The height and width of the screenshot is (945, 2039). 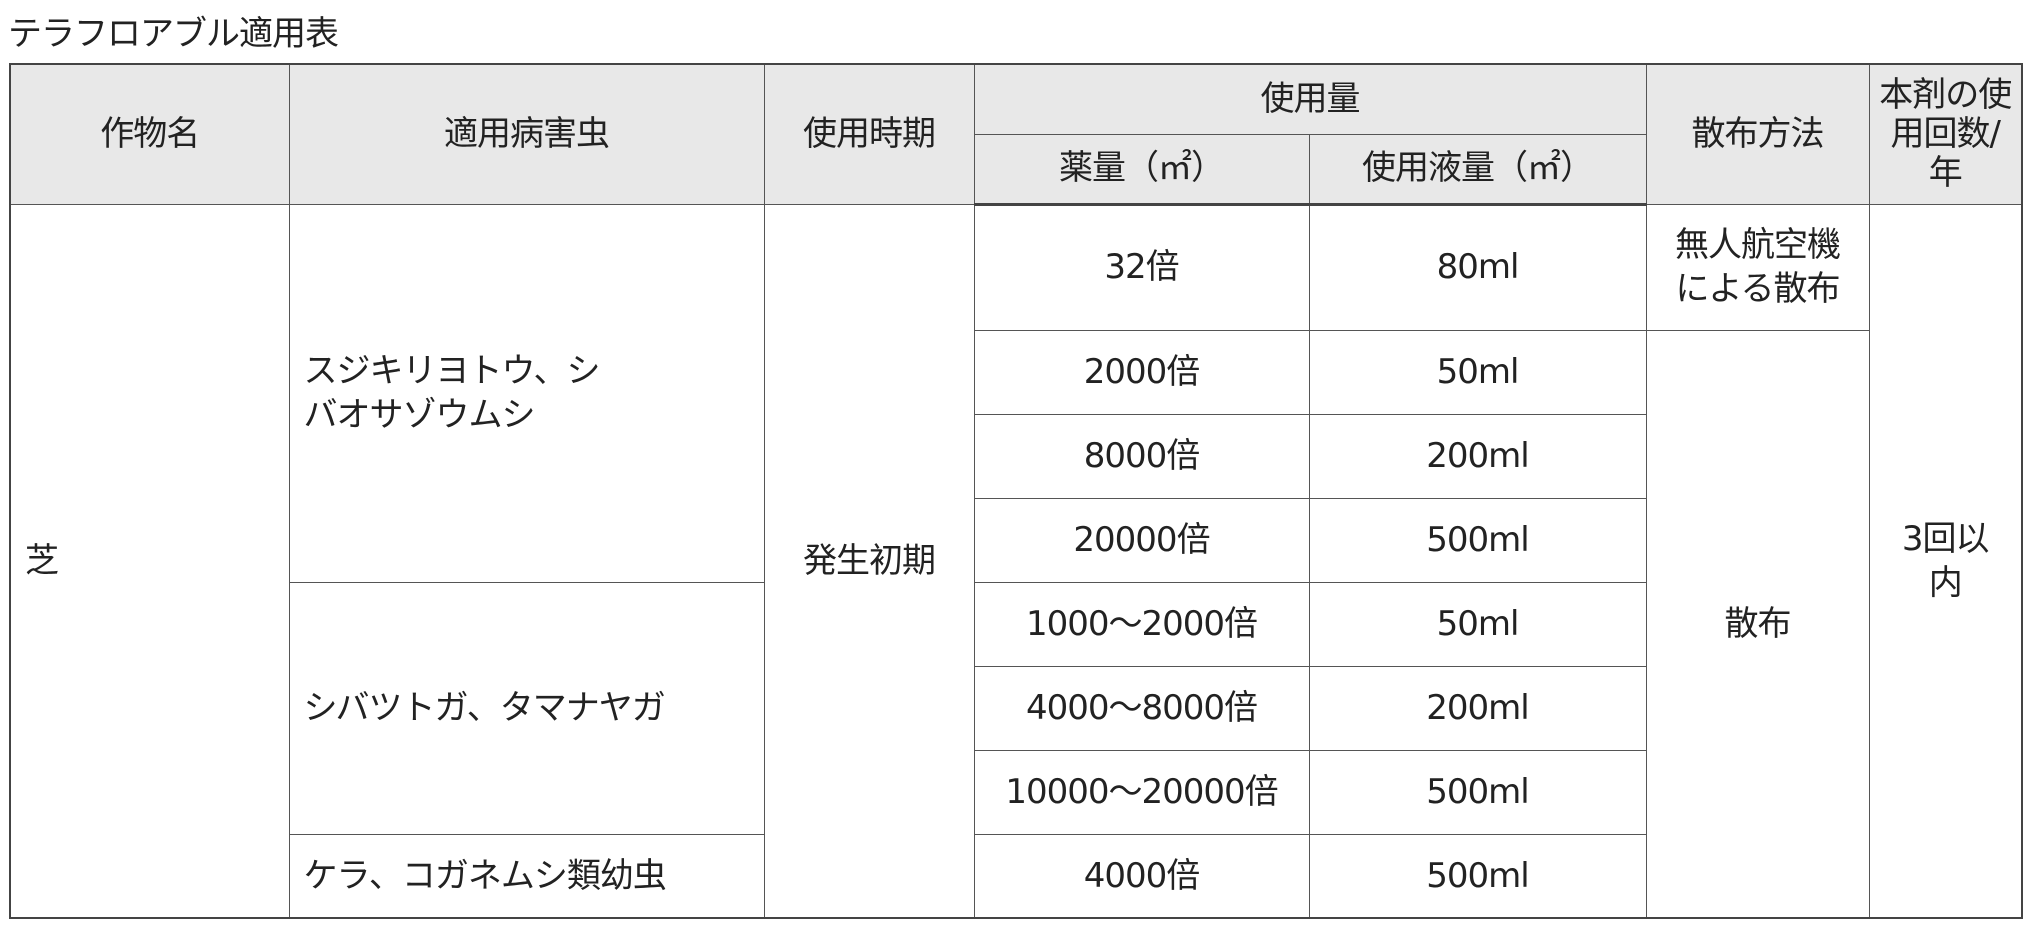 What do you see at coordinates (1141, 540) in the screenshot?
I see `chemical-cell: 20000倍` at bounding box center [1141, 540].